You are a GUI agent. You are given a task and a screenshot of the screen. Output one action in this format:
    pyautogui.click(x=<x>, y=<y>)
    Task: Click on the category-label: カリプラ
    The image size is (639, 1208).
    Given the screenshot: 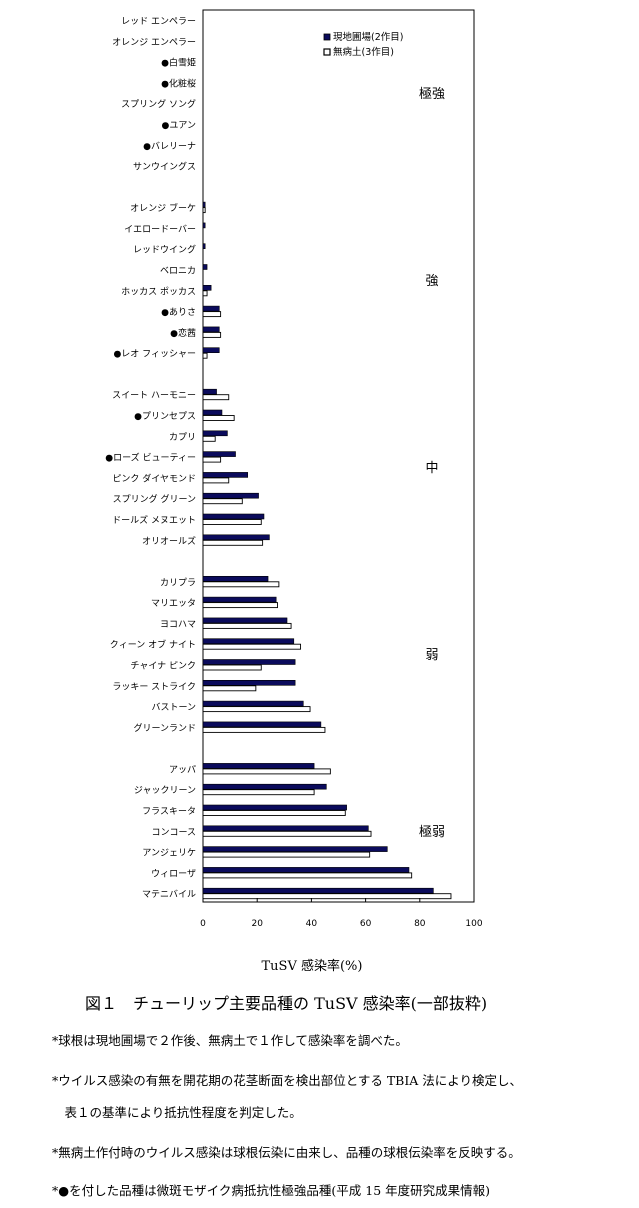 What is the action you would take?
    pyautogui.click(x=178, y=582)
    